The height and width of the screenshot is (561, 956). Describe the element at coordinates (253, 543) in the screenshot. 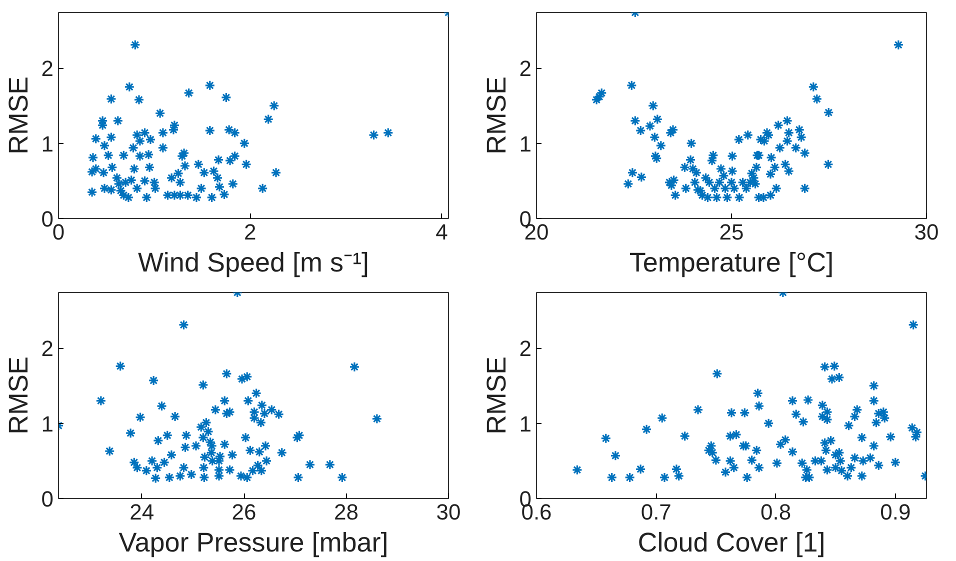

I see `x-axis-title: Vapor Pressure [mbar]` at that location.